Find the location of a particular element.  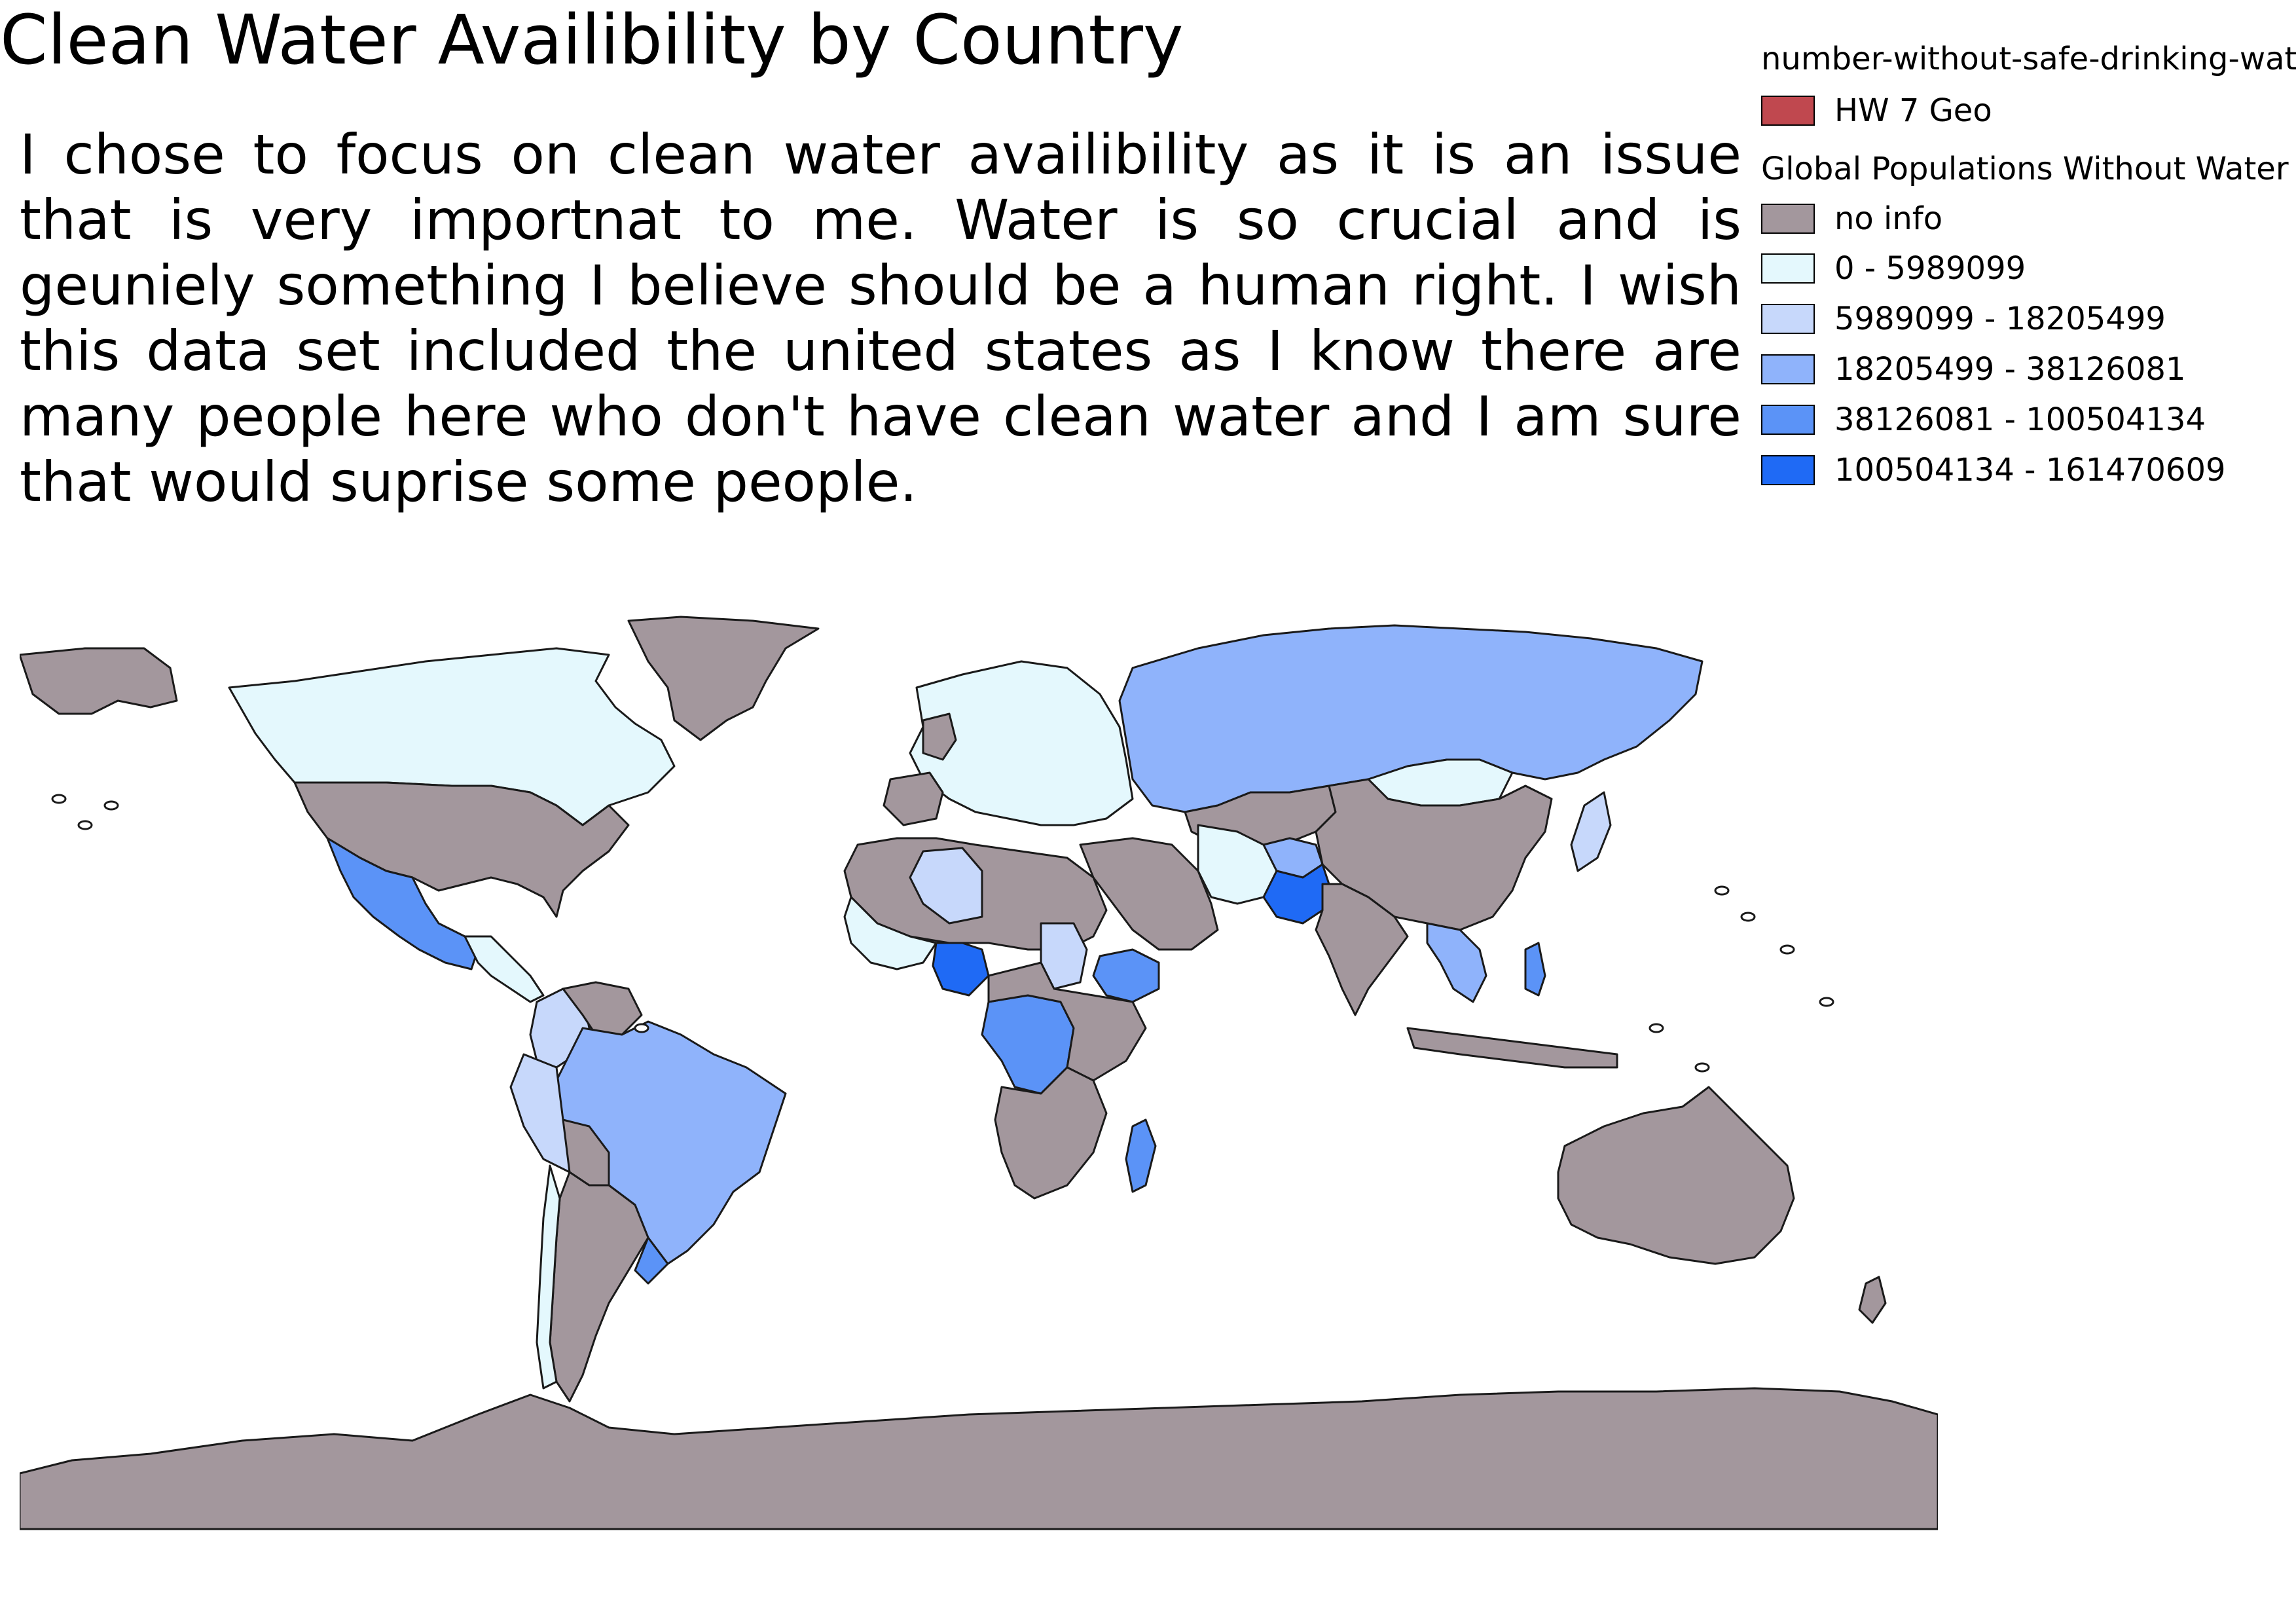

region-central-america is located at coordinates (504, 969).